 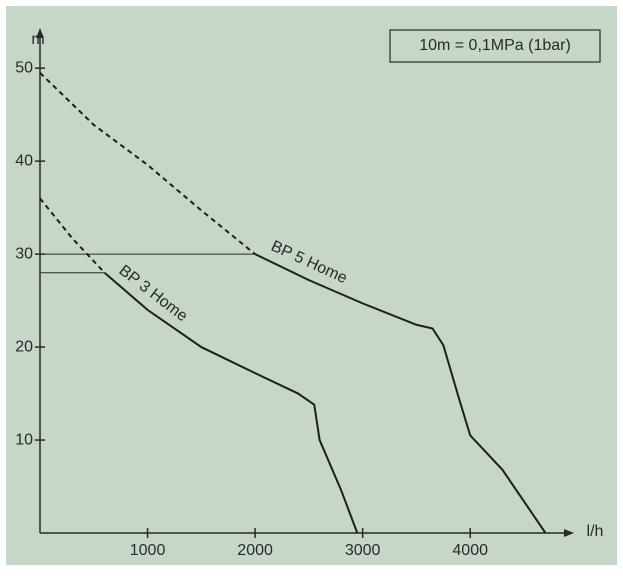 I want to click on y-axis-arrow, so click(x=40, y=33).